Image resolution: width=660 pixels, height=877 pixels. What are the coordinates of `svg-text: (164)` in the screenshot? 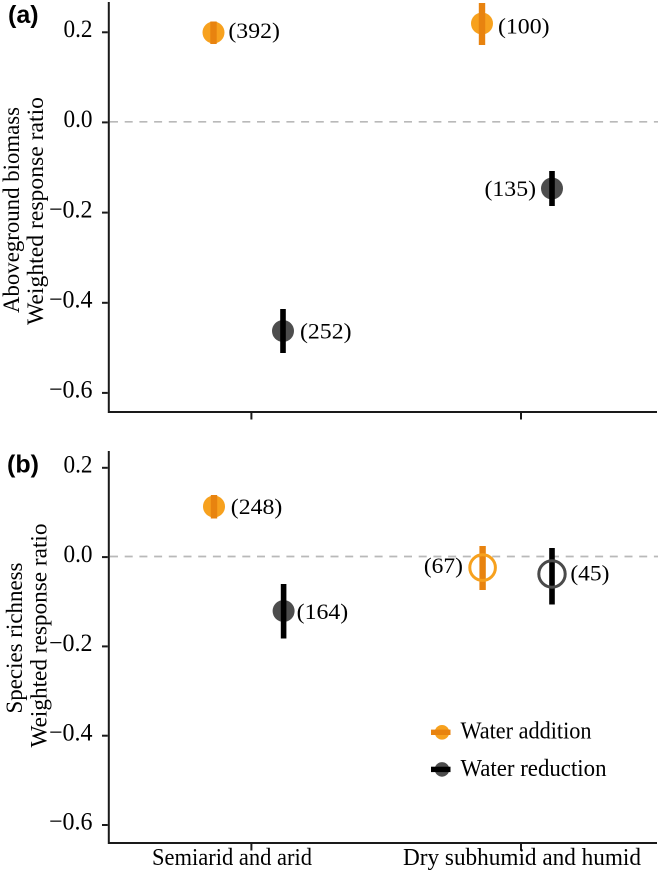 It's located at (323, 611).